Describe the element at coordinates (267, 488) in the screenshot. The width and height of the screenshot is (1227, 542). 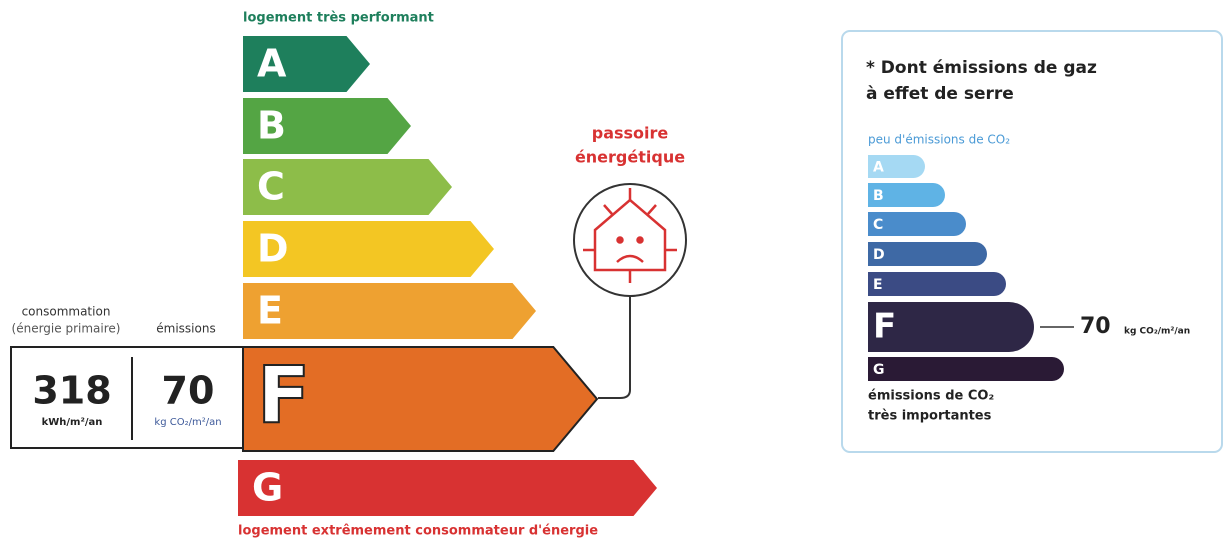
I see `energy-class-letter: G` at that location.